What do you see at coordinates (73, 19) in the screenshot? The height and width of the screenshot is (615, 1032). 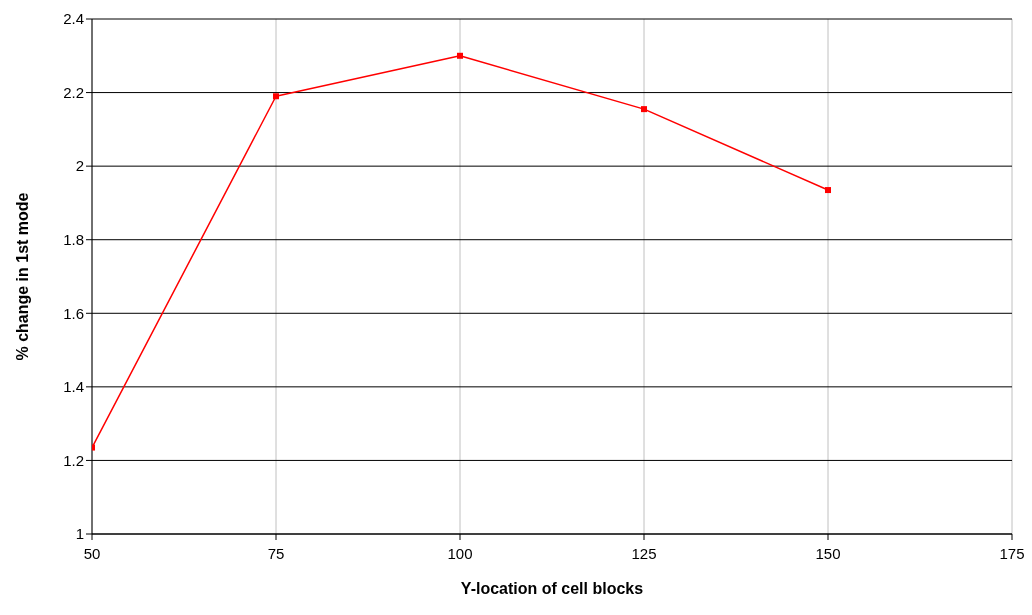 I see `y-tick-label: 2.4` at bounding box center [73, 19].